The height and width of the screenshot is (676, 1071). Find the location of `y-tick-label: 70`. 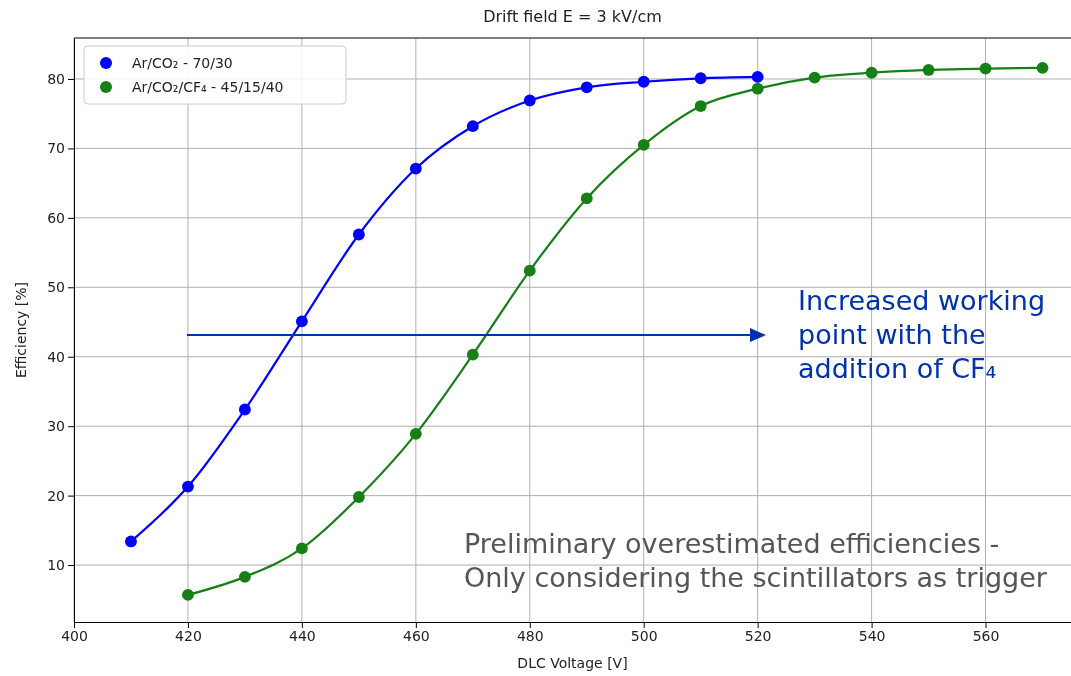

y-tick-label: 70 is located at coordinates (56, 148).